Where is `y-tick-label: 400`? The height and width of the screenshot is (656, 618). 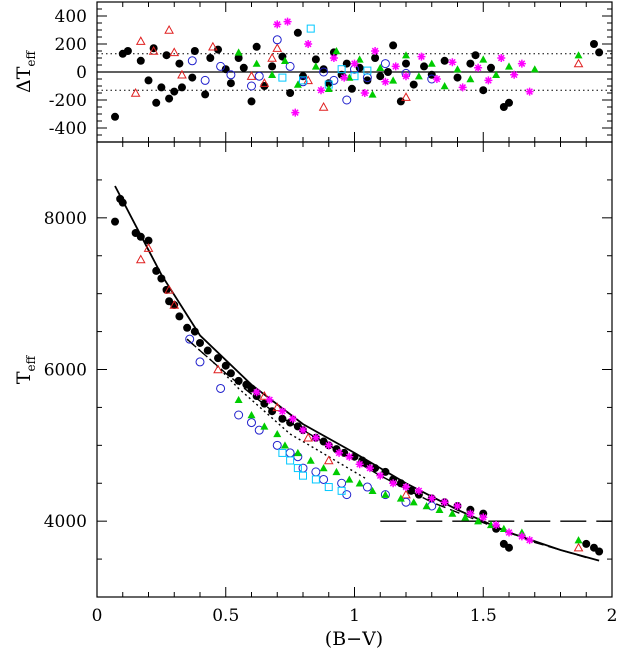 y-tick-label: 400 is located at coordinates (71, 17).